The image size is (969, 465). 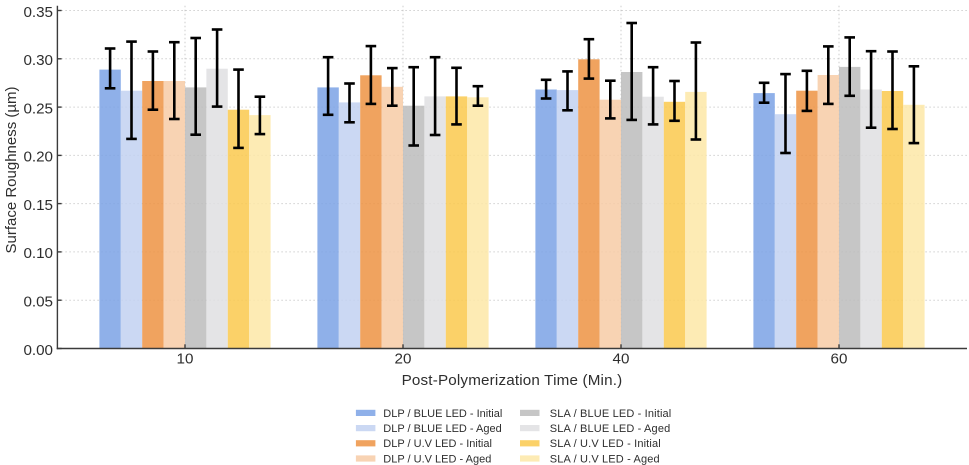 What do you see at coordinates (442, 429) in the screenshot?
I see `svg-text: DLP / BLUE LED - Aged` at bounding box center [442, 429].